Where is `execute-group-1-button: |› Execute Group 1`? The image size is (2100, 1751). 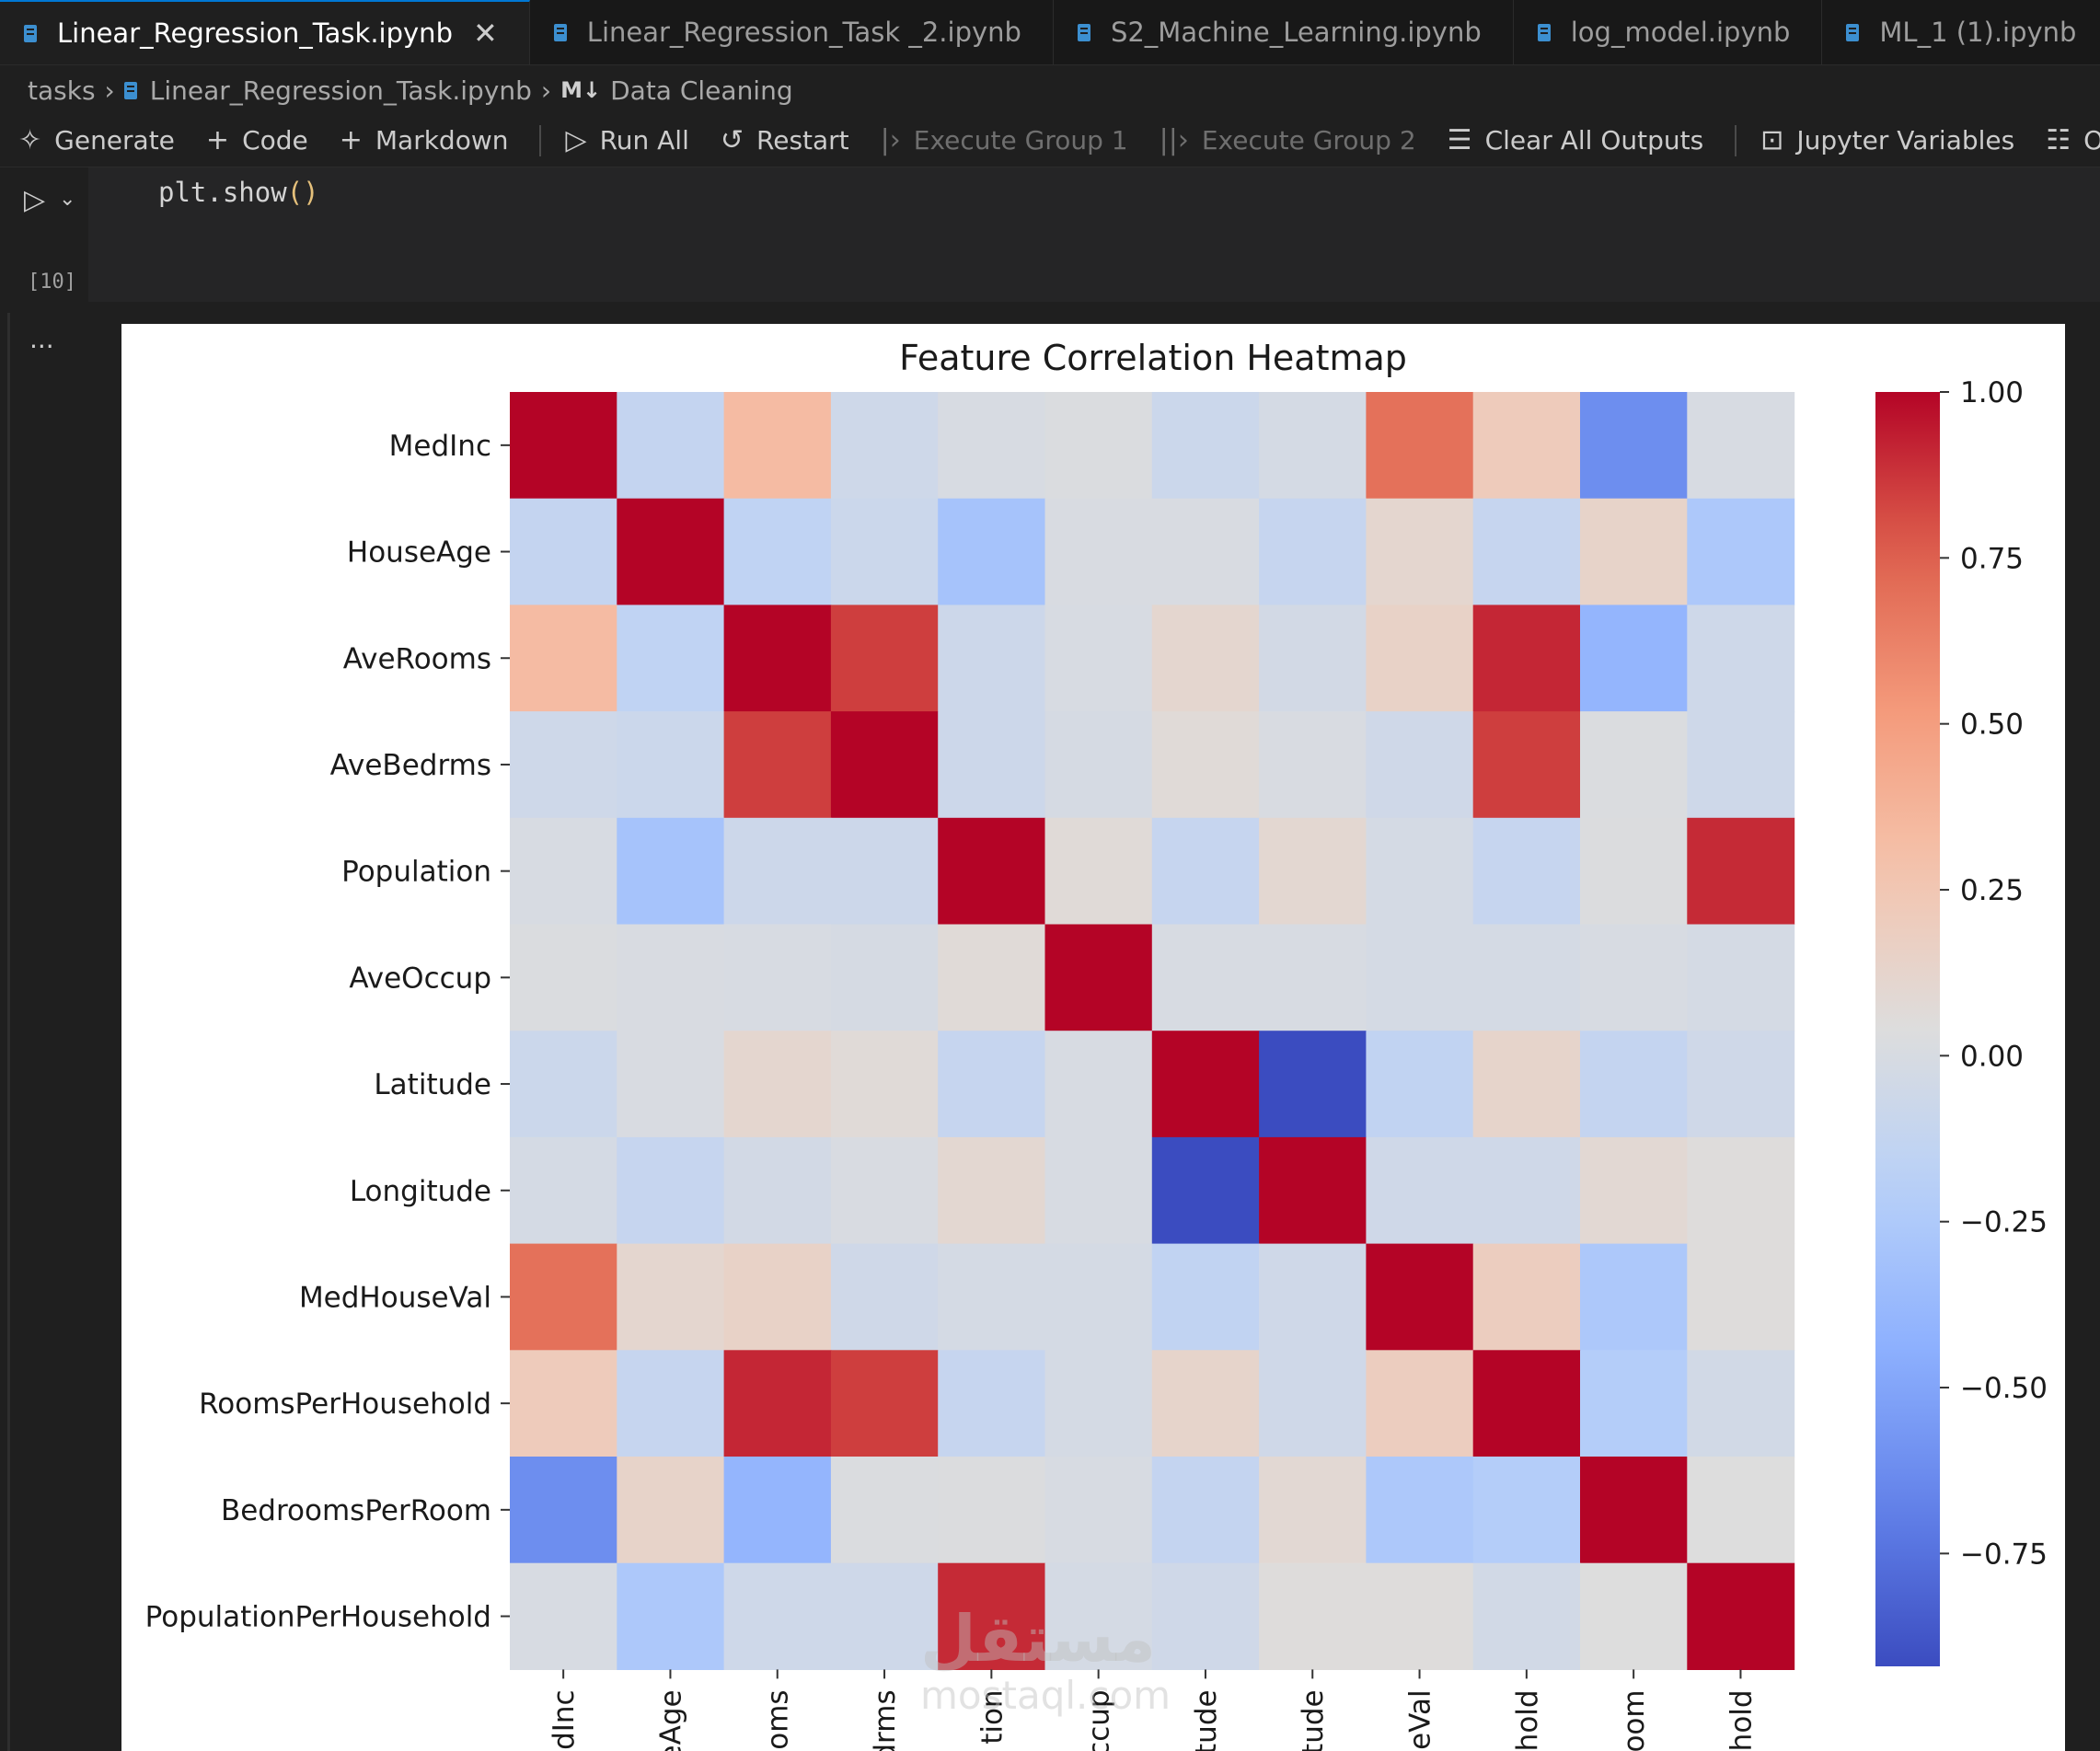
execute-group-1-button: |› Execute Group 1 is located at coordinates (1004, 140).